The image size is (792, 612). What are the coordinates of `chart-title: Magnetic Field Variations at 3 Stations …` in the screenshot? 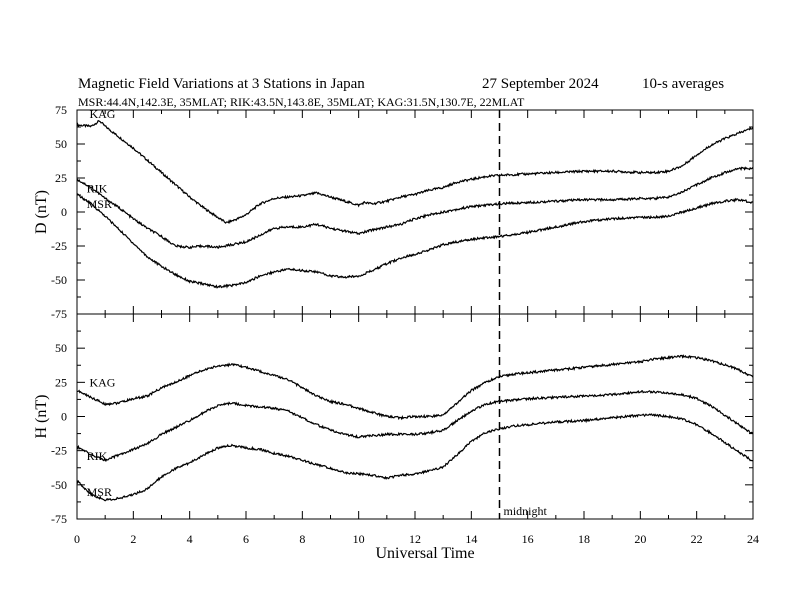 It's located at (221, 84).